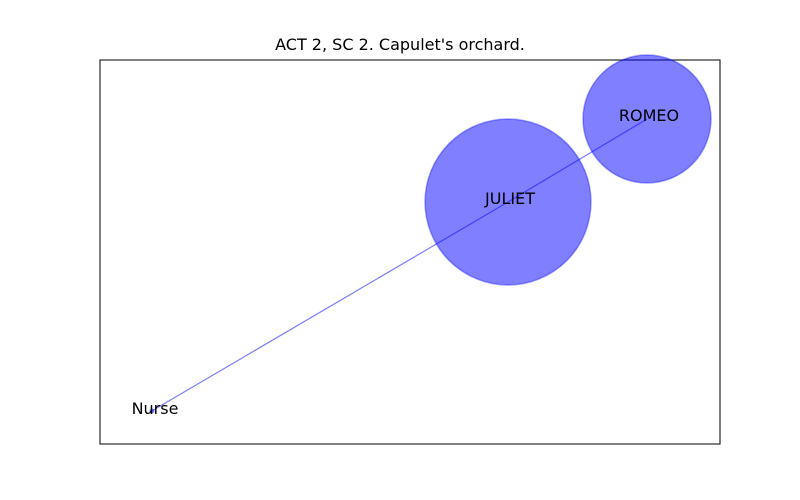 The image size is (800, 500). I want to click on node-romeo, so click(647, 119).